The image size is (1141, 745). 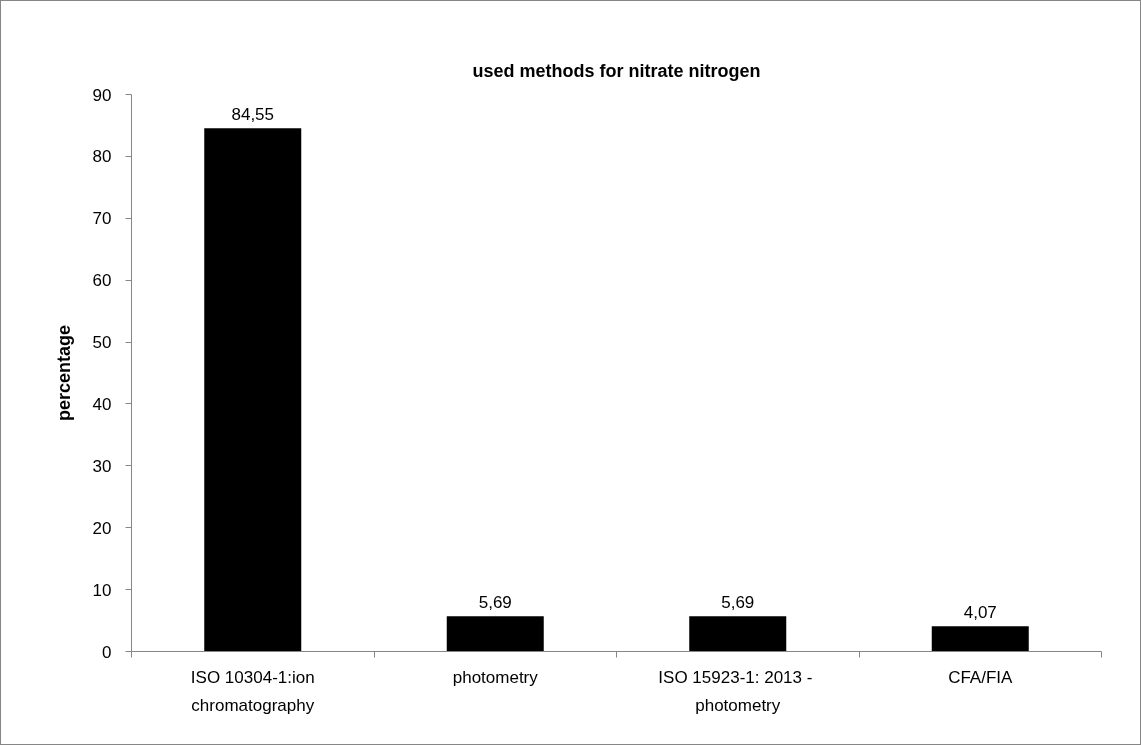 What do you see at coordinates (252, 691) in the screenshot?
I see `x-tick-label: ISO 10304-1:ion chromatography` at bounding box center [252, 691].